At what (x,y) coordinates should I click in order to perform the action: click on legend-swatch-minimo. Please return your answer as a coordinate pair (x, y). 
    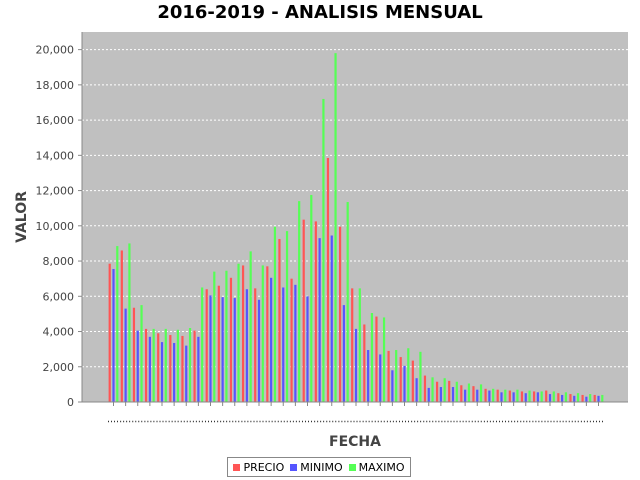
    Looking at the image, I should click on (294, 467).